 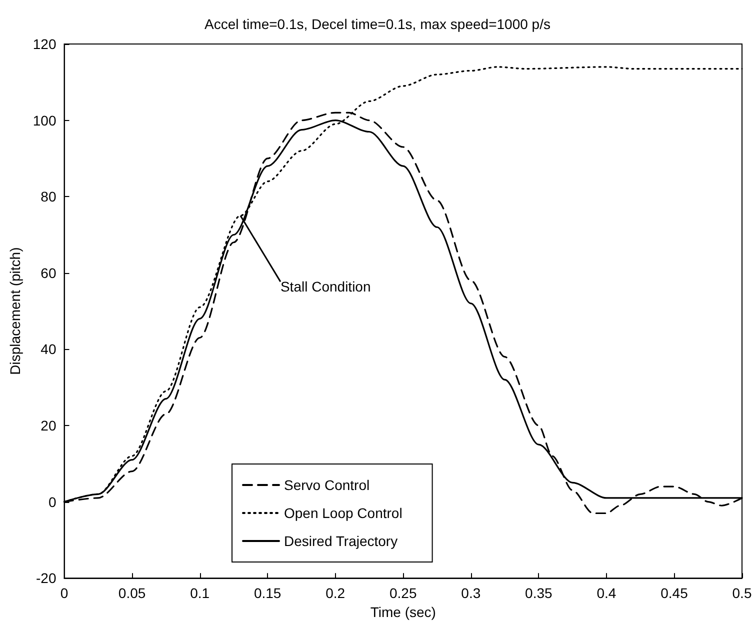 What do you see at coordinates (48, 426) in the screenshot?
I see `y-tick-label: 20` at bounding box center [48, 426].